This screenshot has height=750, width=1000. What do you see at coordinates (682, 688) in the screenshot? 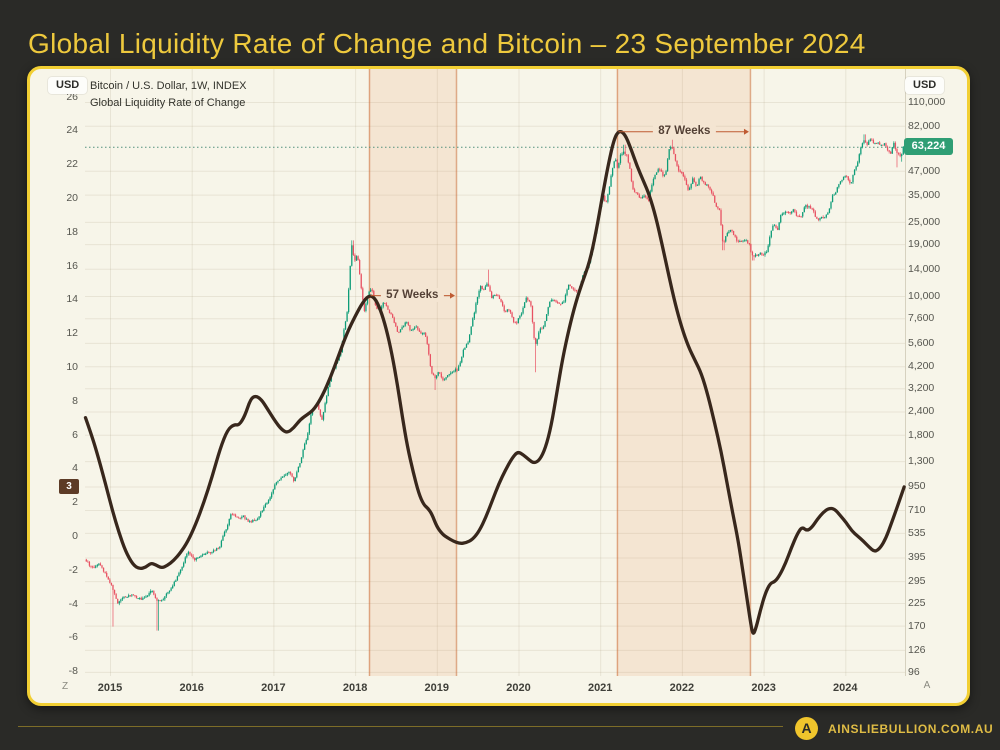
I see `x-axis-tick: 2022` at bounding box center [682, 688].